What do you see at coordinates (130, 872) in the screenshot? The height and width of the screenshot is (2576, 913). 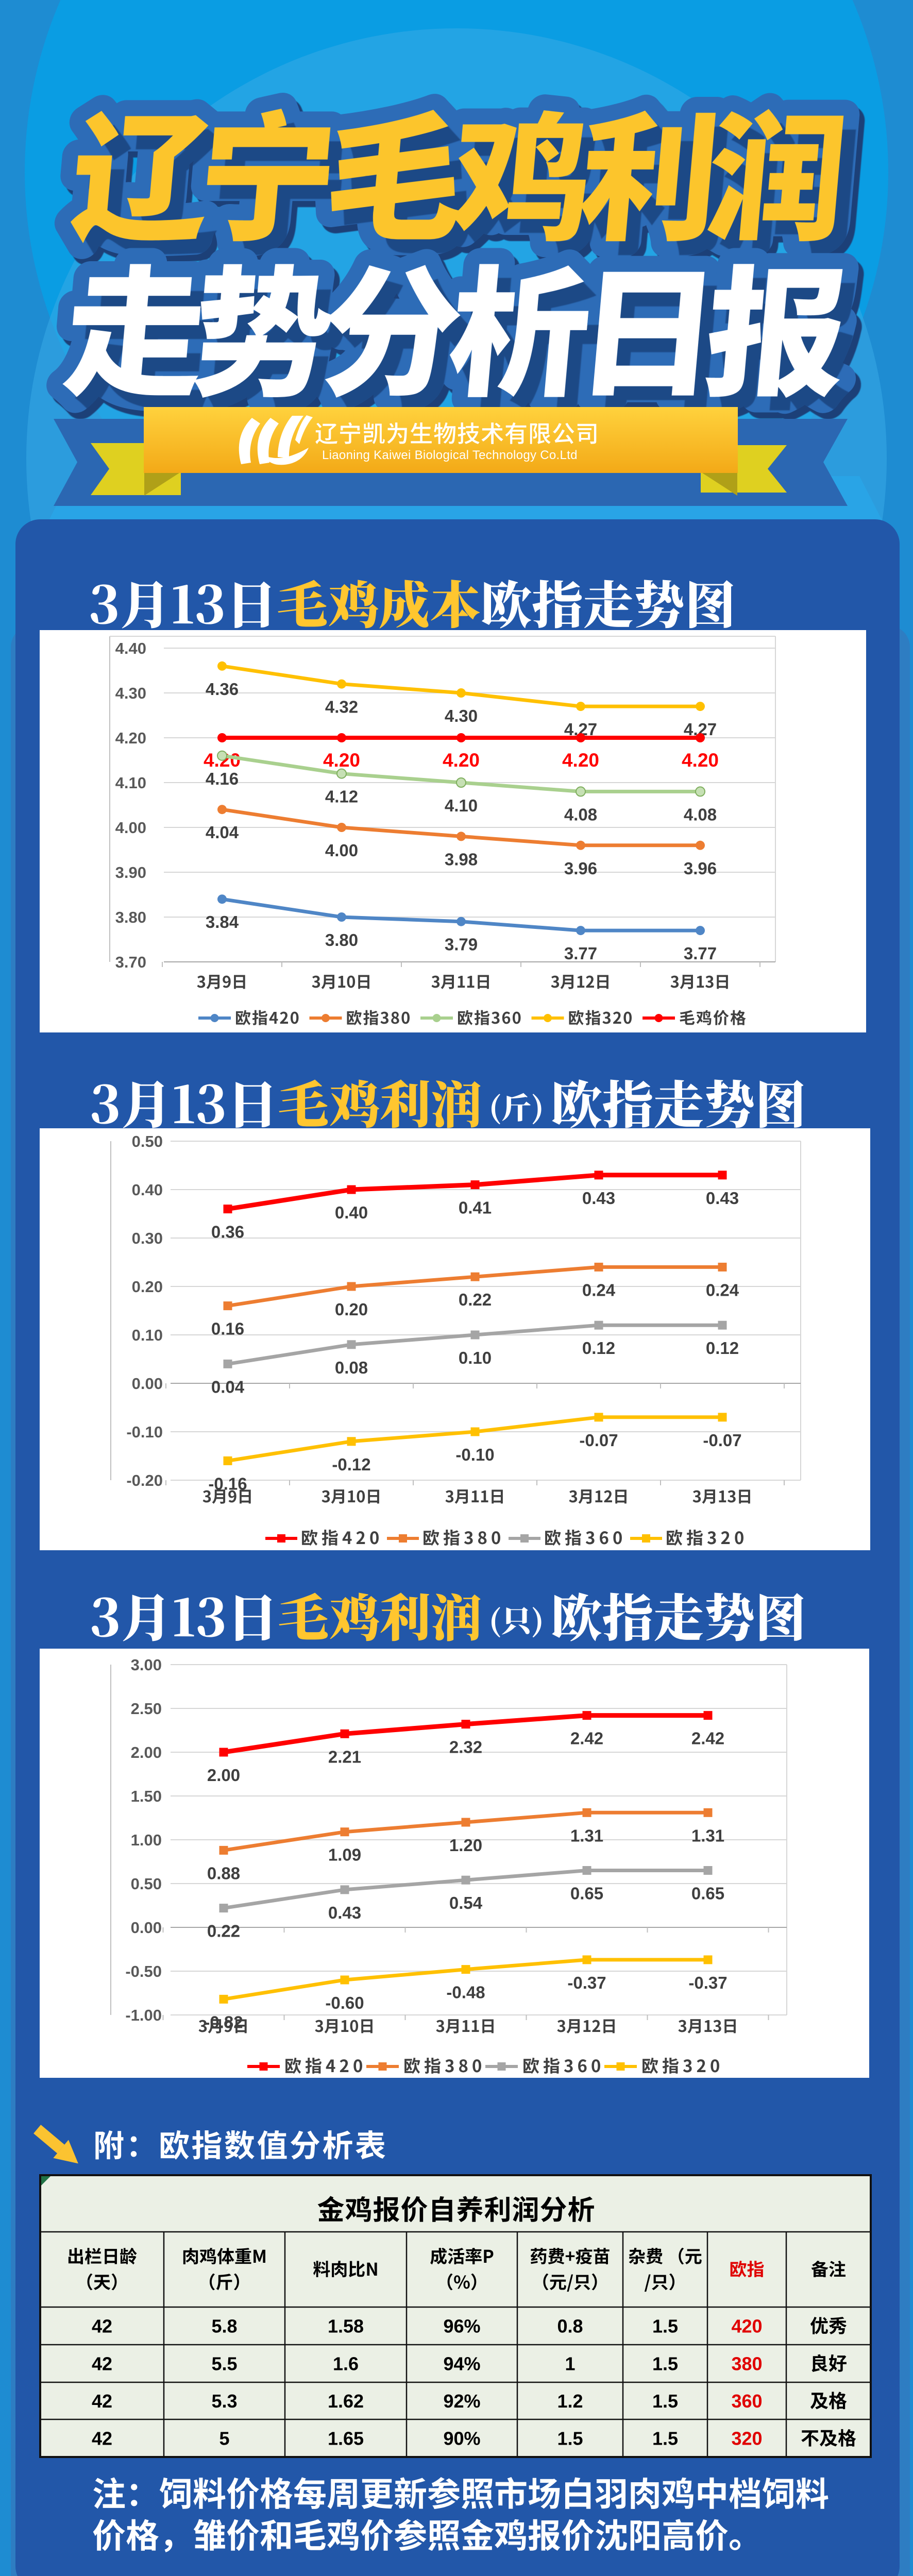 I see `svg-text: 3.90` at bounding box center [130, 872].